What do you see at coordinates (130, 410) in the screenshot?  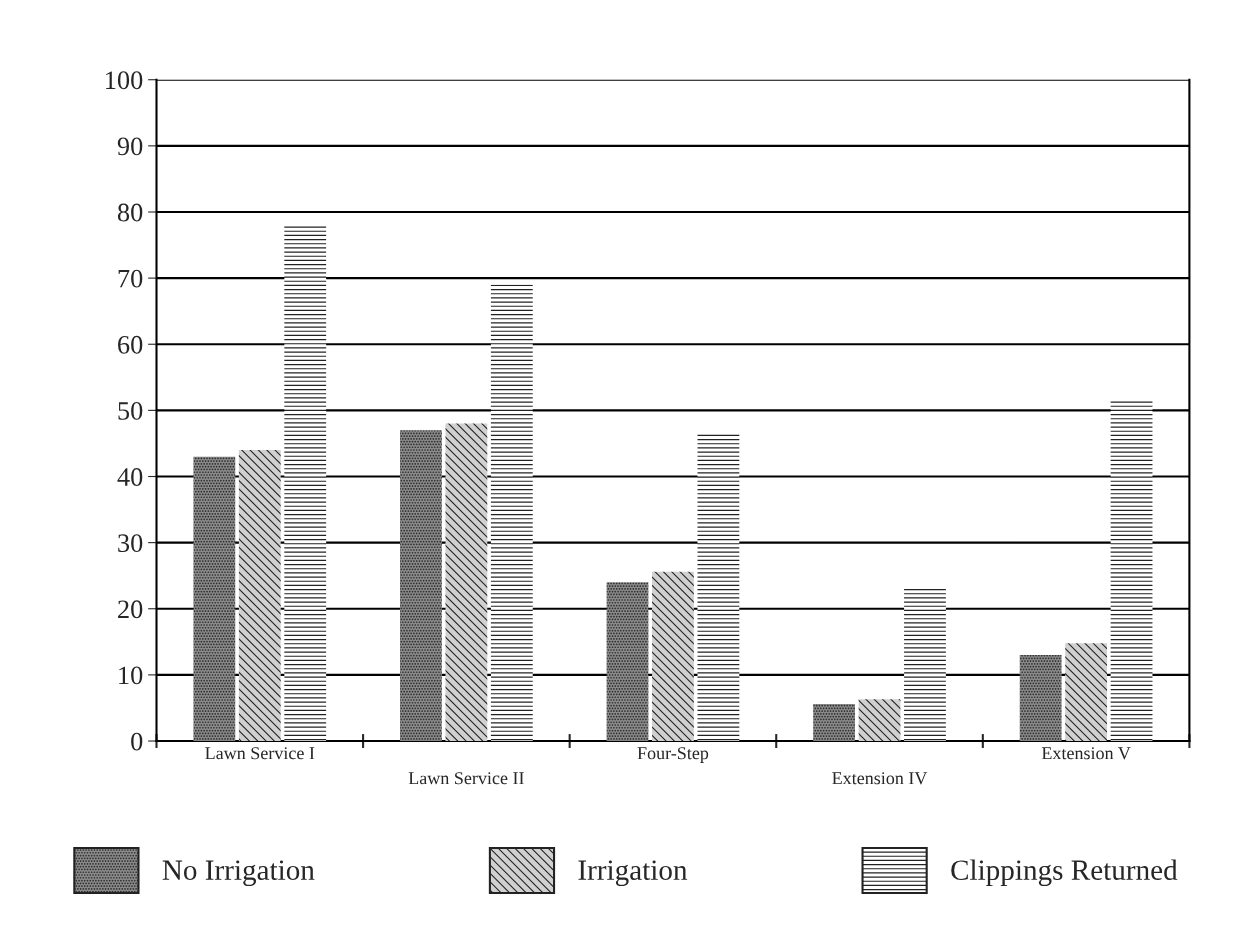 I see `y-tick-label: 50` at bounding box center [130, 410].